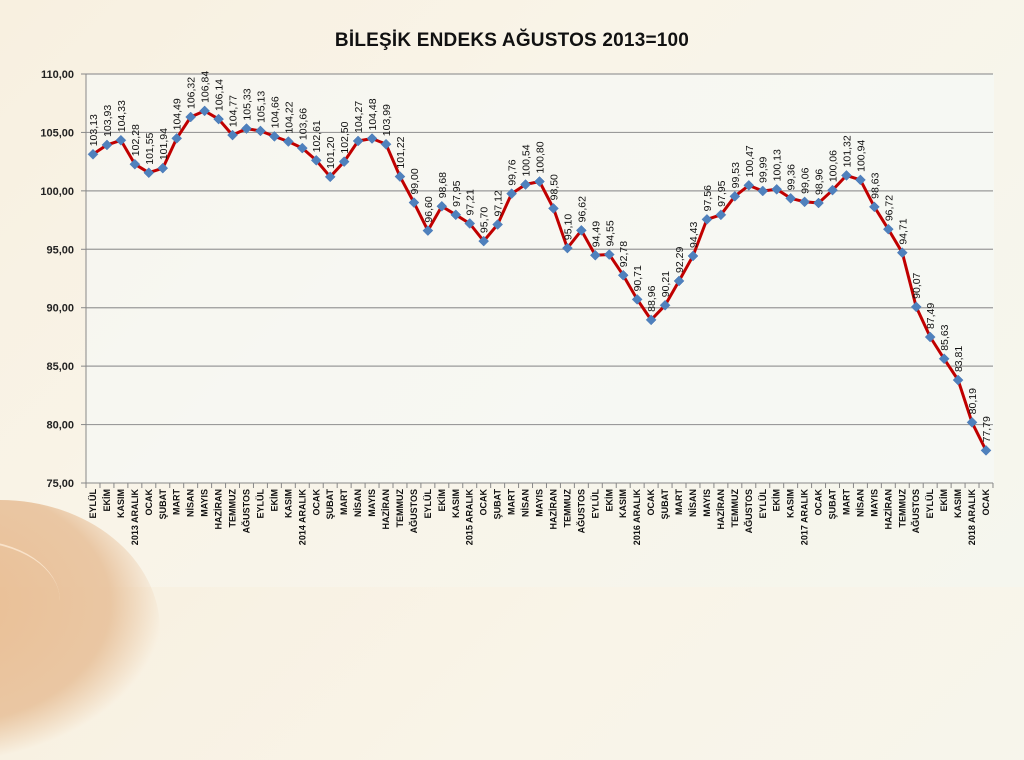 The image size is (1024, 760). What do you see at coordinates (792, 177) in the screenshot?
I see `data-label: 99,36` at bounding box center [792, 177].